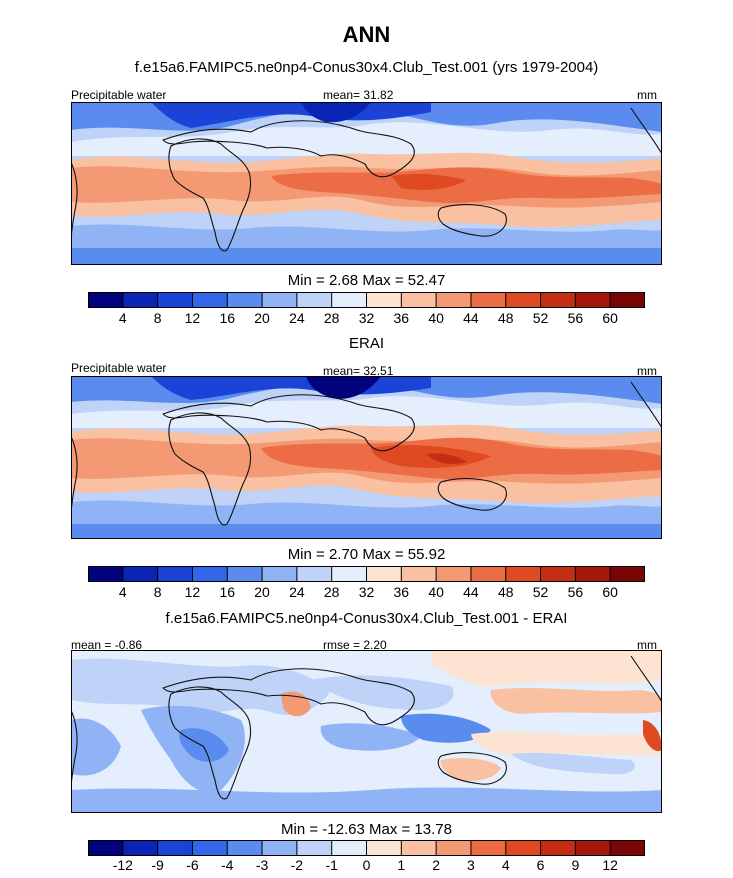 The width and height of the screenshot is (733, 878). I want to click on figure-title: ANN, so click(366, 34).